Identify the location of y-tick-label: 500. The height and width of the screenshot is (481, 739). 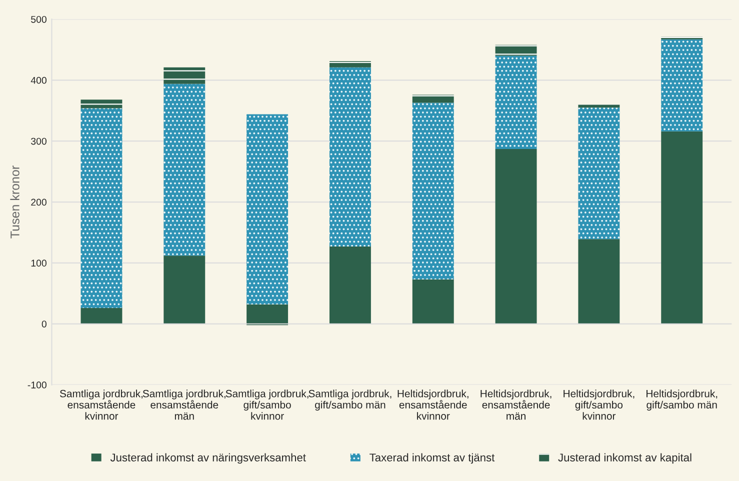
(38, 19).